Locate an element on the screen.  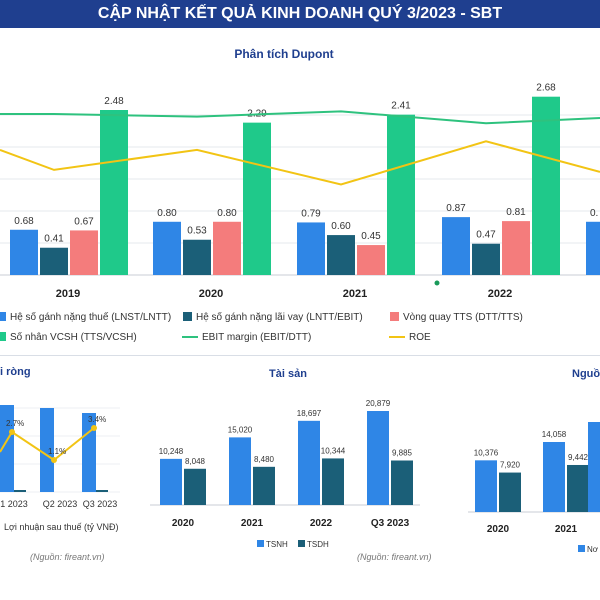
assets-category-label: 2020 is located at coordinates (183, 523).